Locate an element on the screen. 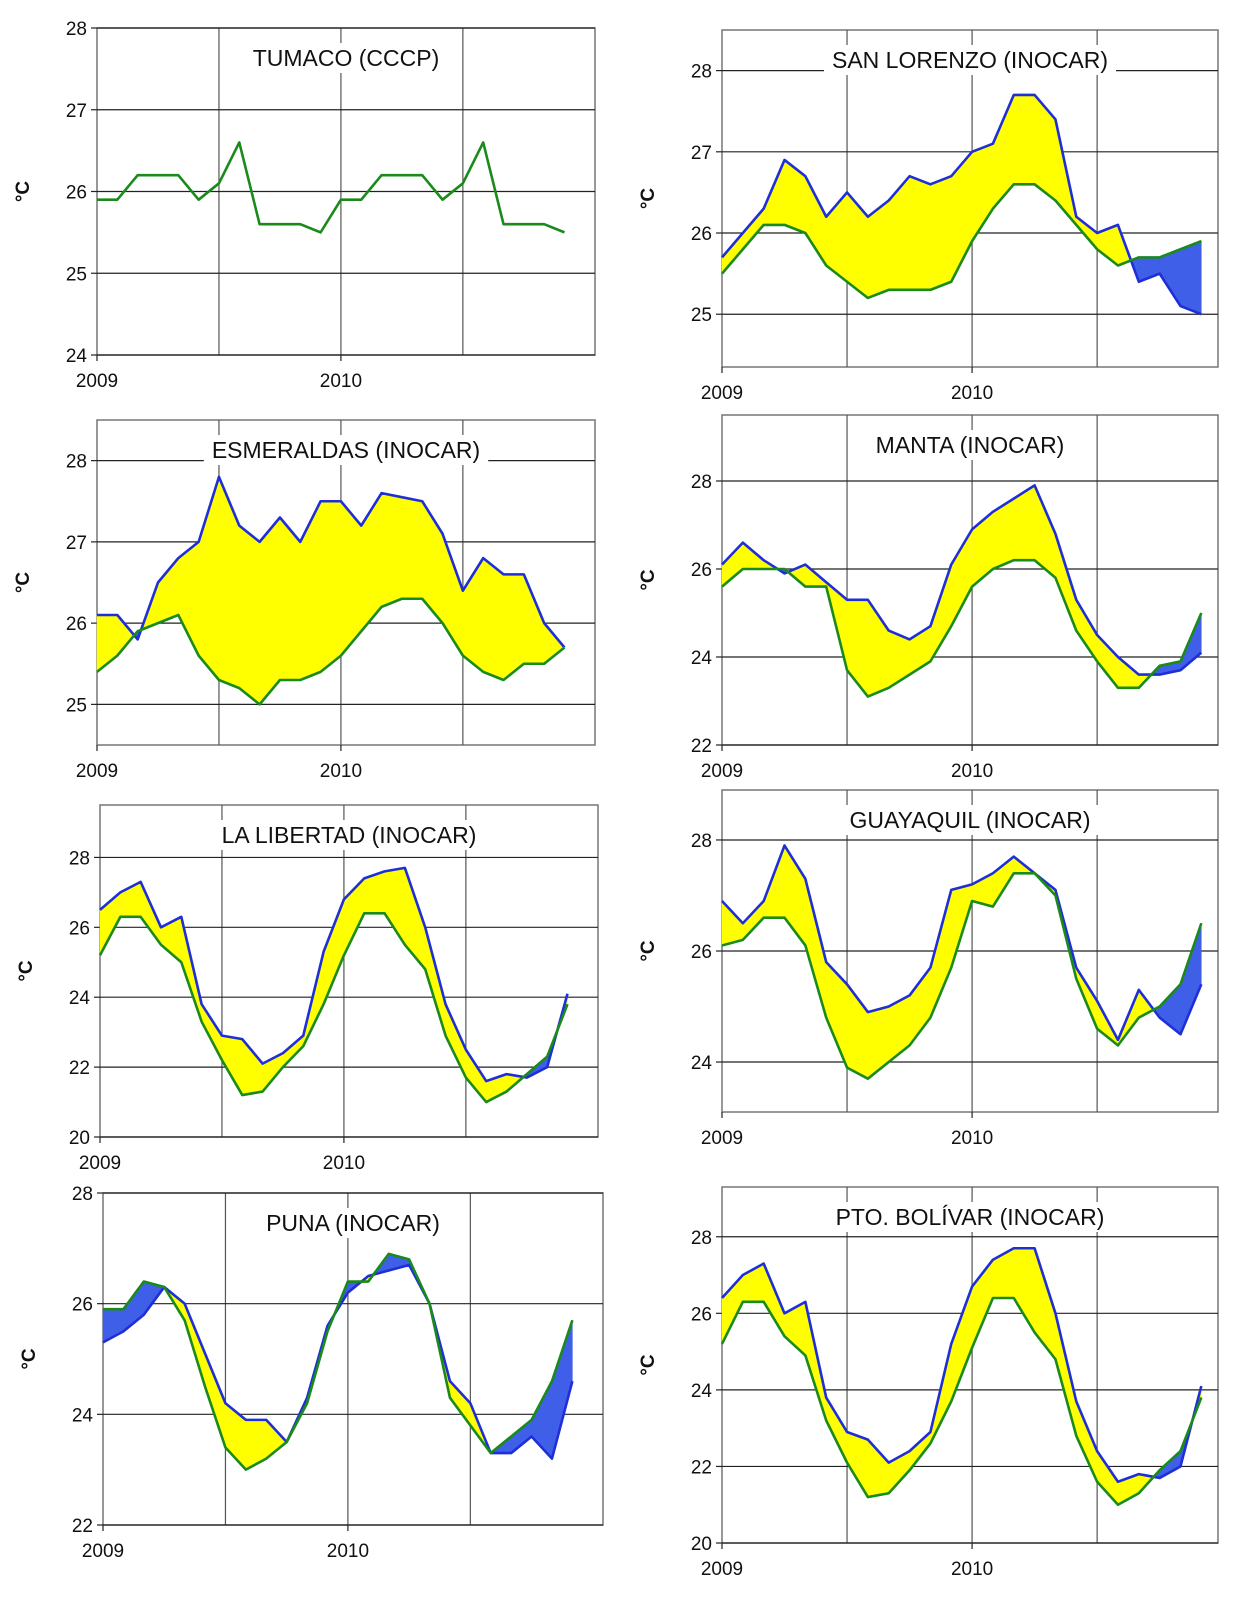  panel: 25 26 27 28 °C 2009 2010 ESMERALDAS (INOCAR) is located at coordinates (304, 600).